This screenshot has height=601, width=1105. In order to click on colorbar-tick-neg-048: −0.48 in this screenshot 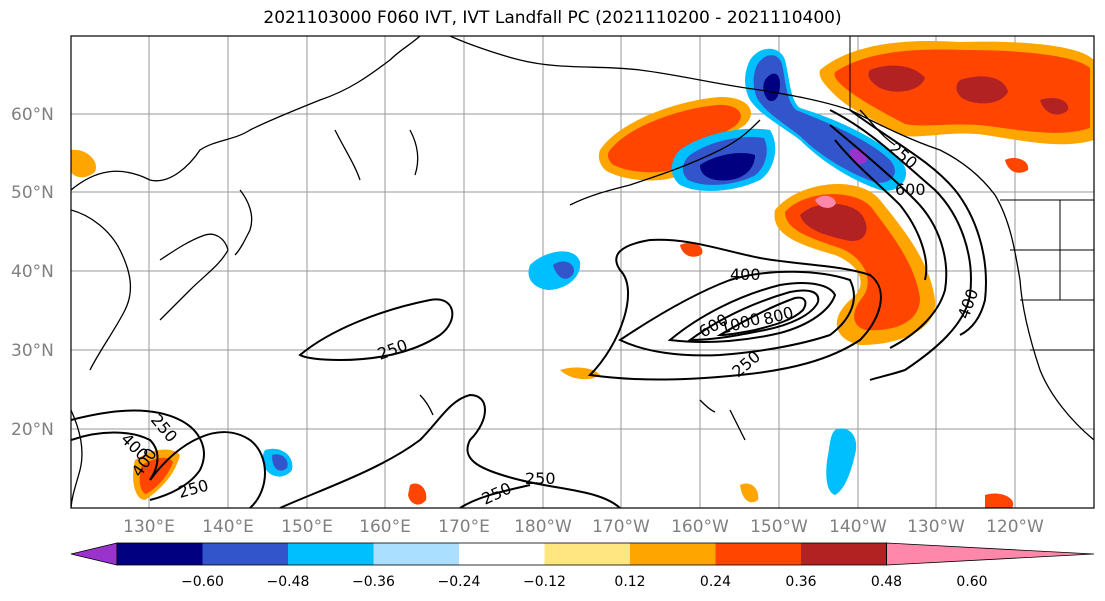, I will do `click(288, 582)`.